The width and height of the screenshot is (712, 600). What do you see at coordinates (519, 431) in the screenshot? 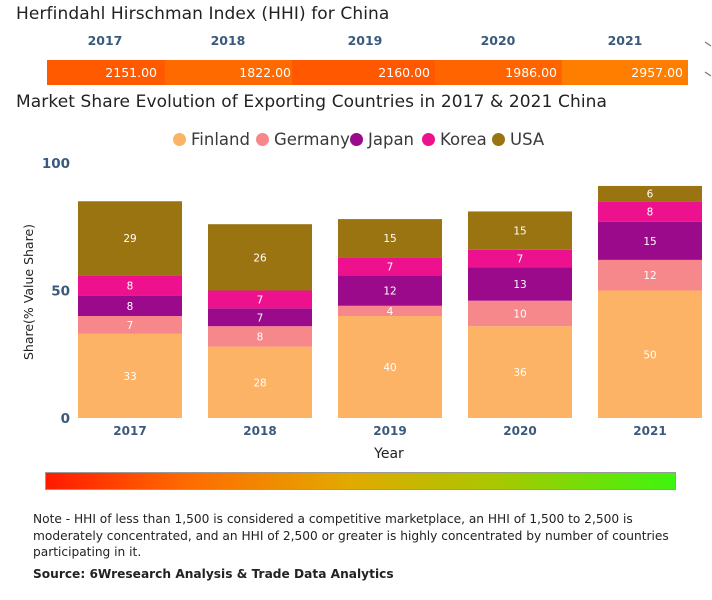
I see `x-tick-label: 2020` at bounding box center [519, 431].